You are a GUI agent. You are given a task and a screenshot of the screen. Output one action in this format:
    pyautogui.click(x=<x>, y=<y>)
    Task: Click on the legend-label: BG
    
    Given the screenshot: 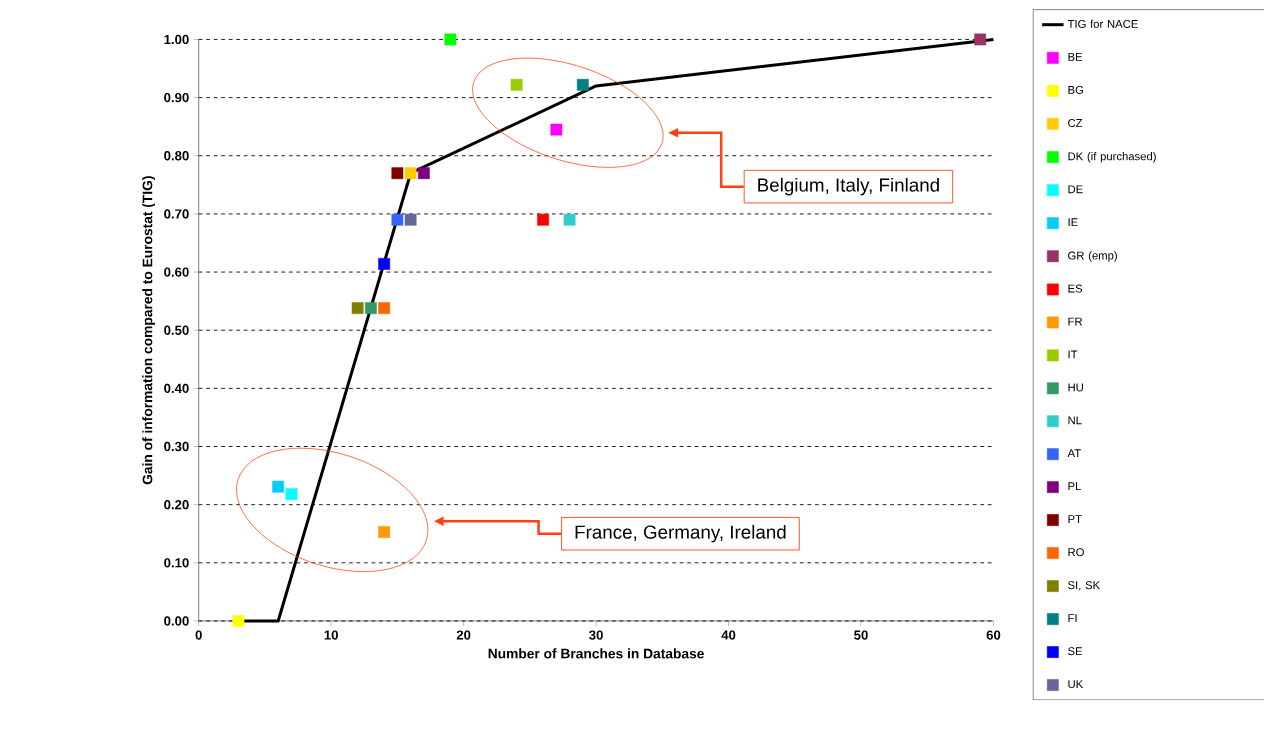 What is the action you would take?
    pyautogui.click(x=1075, y=90)
    